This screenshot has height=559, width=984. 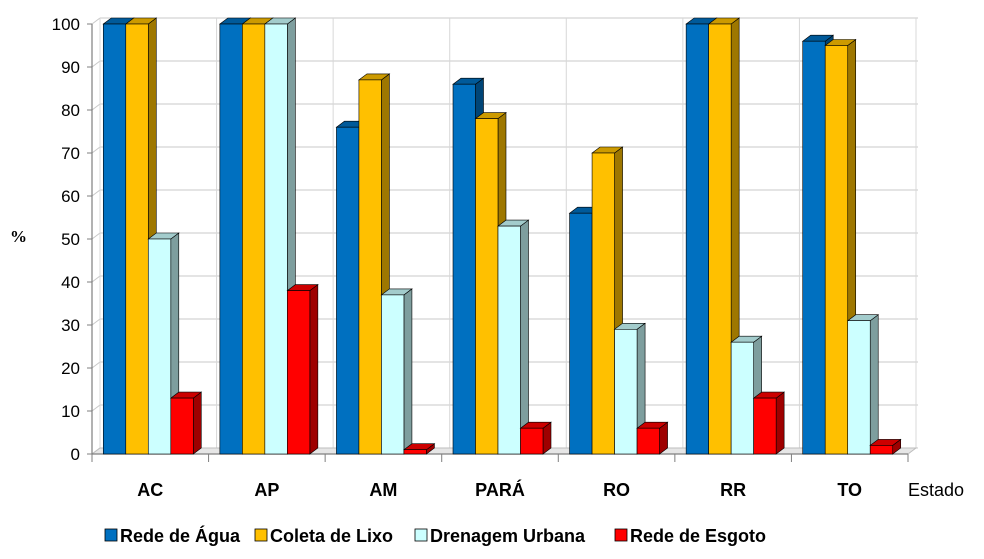 What do you see at coordinates (383, 490) in the screenshot?
I see `x-category-label: AM` at bounding box center [383, 490].